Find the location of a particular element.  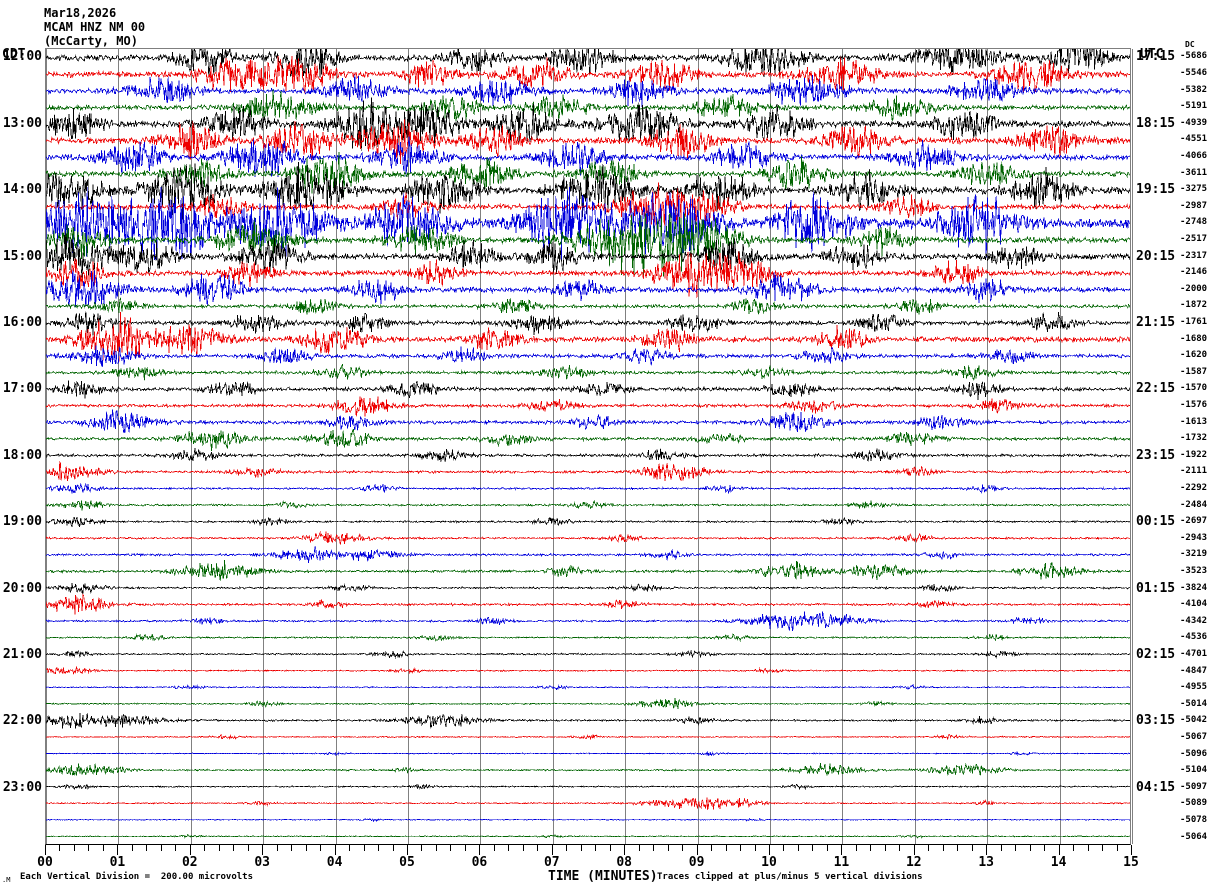

left-hour-label-1900: 19:00 is located at coordinates (22, 522).